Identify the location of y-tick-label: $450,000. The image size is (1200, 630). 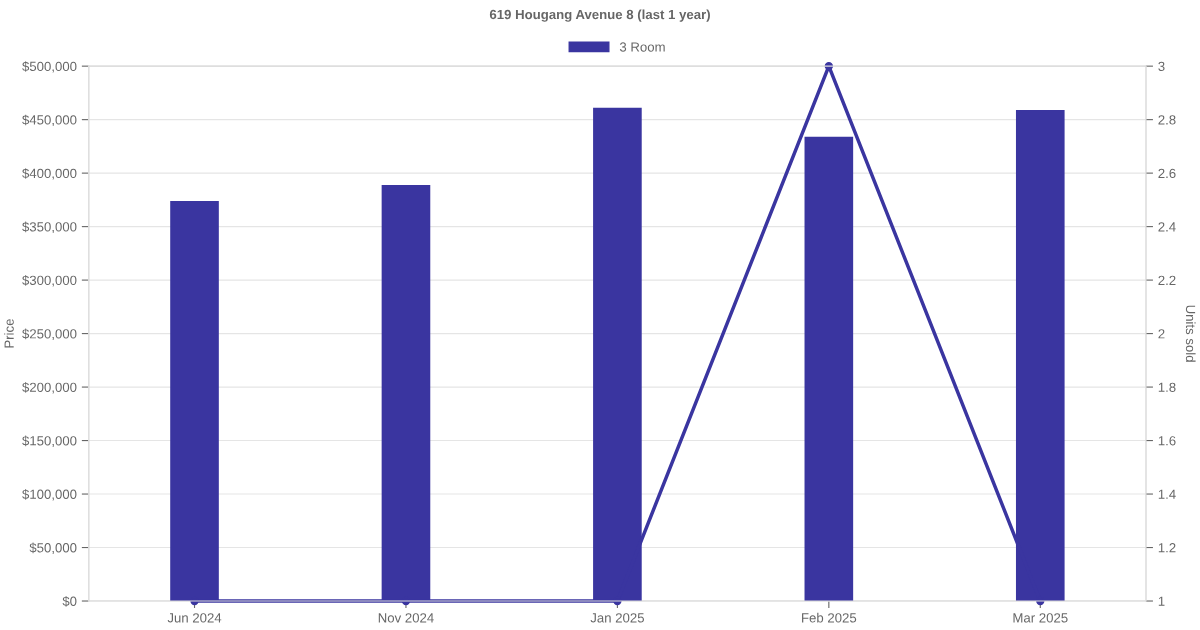
(49, 120).